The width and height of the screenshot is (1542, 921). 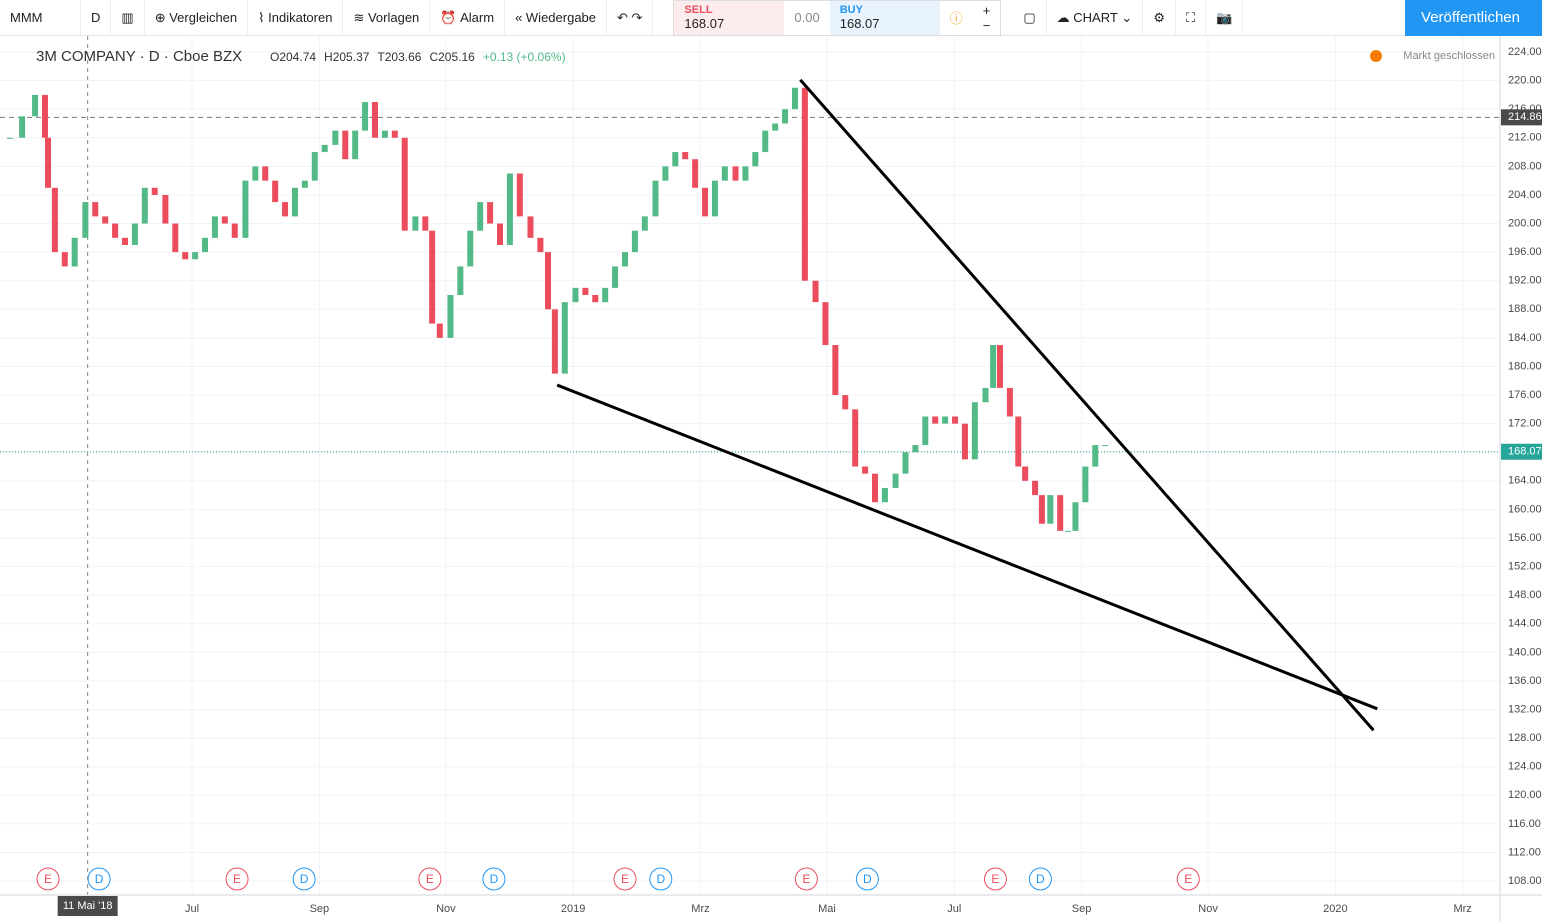 What do you see at coordinates (729, 17) in the screenshot?
I see `sell: SELL 168.07` at bounding box center [729, 17].